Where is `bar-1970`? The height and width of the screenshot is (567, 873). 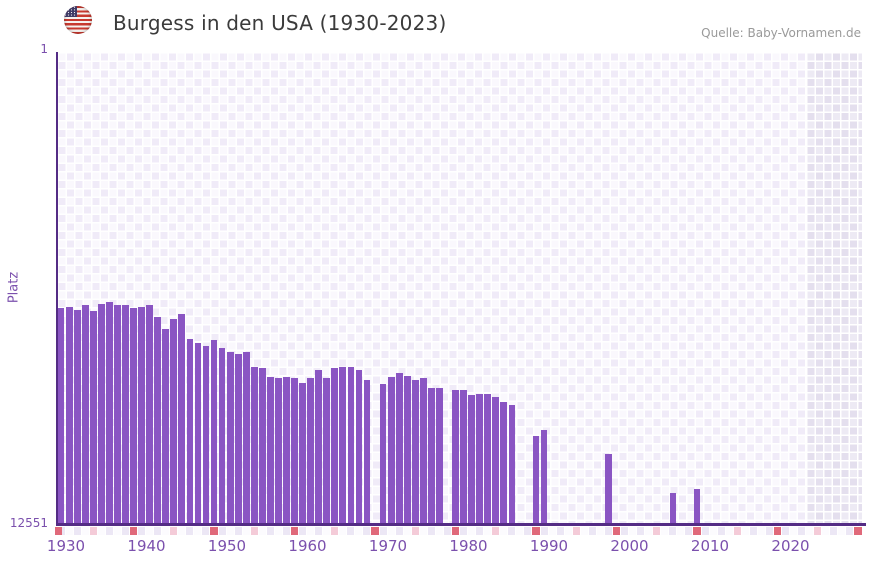 bar-1970 is located at coordinates (383, 453).